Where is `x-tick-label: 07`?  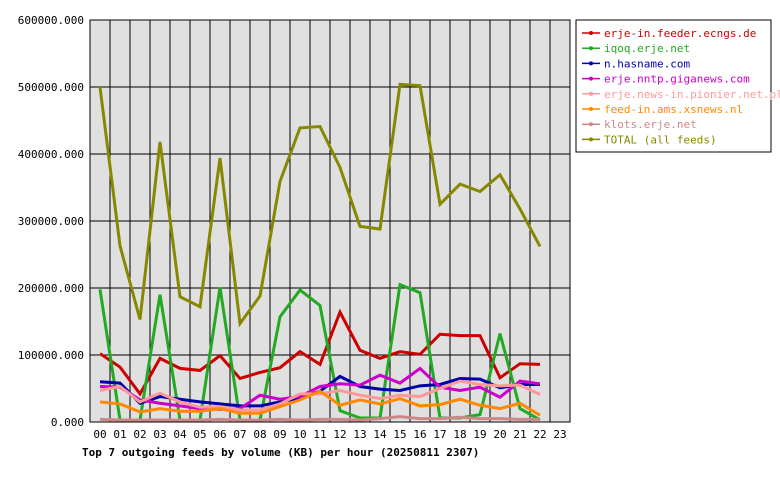 x-tick-label: 07 is located at coordinates (239, 434).